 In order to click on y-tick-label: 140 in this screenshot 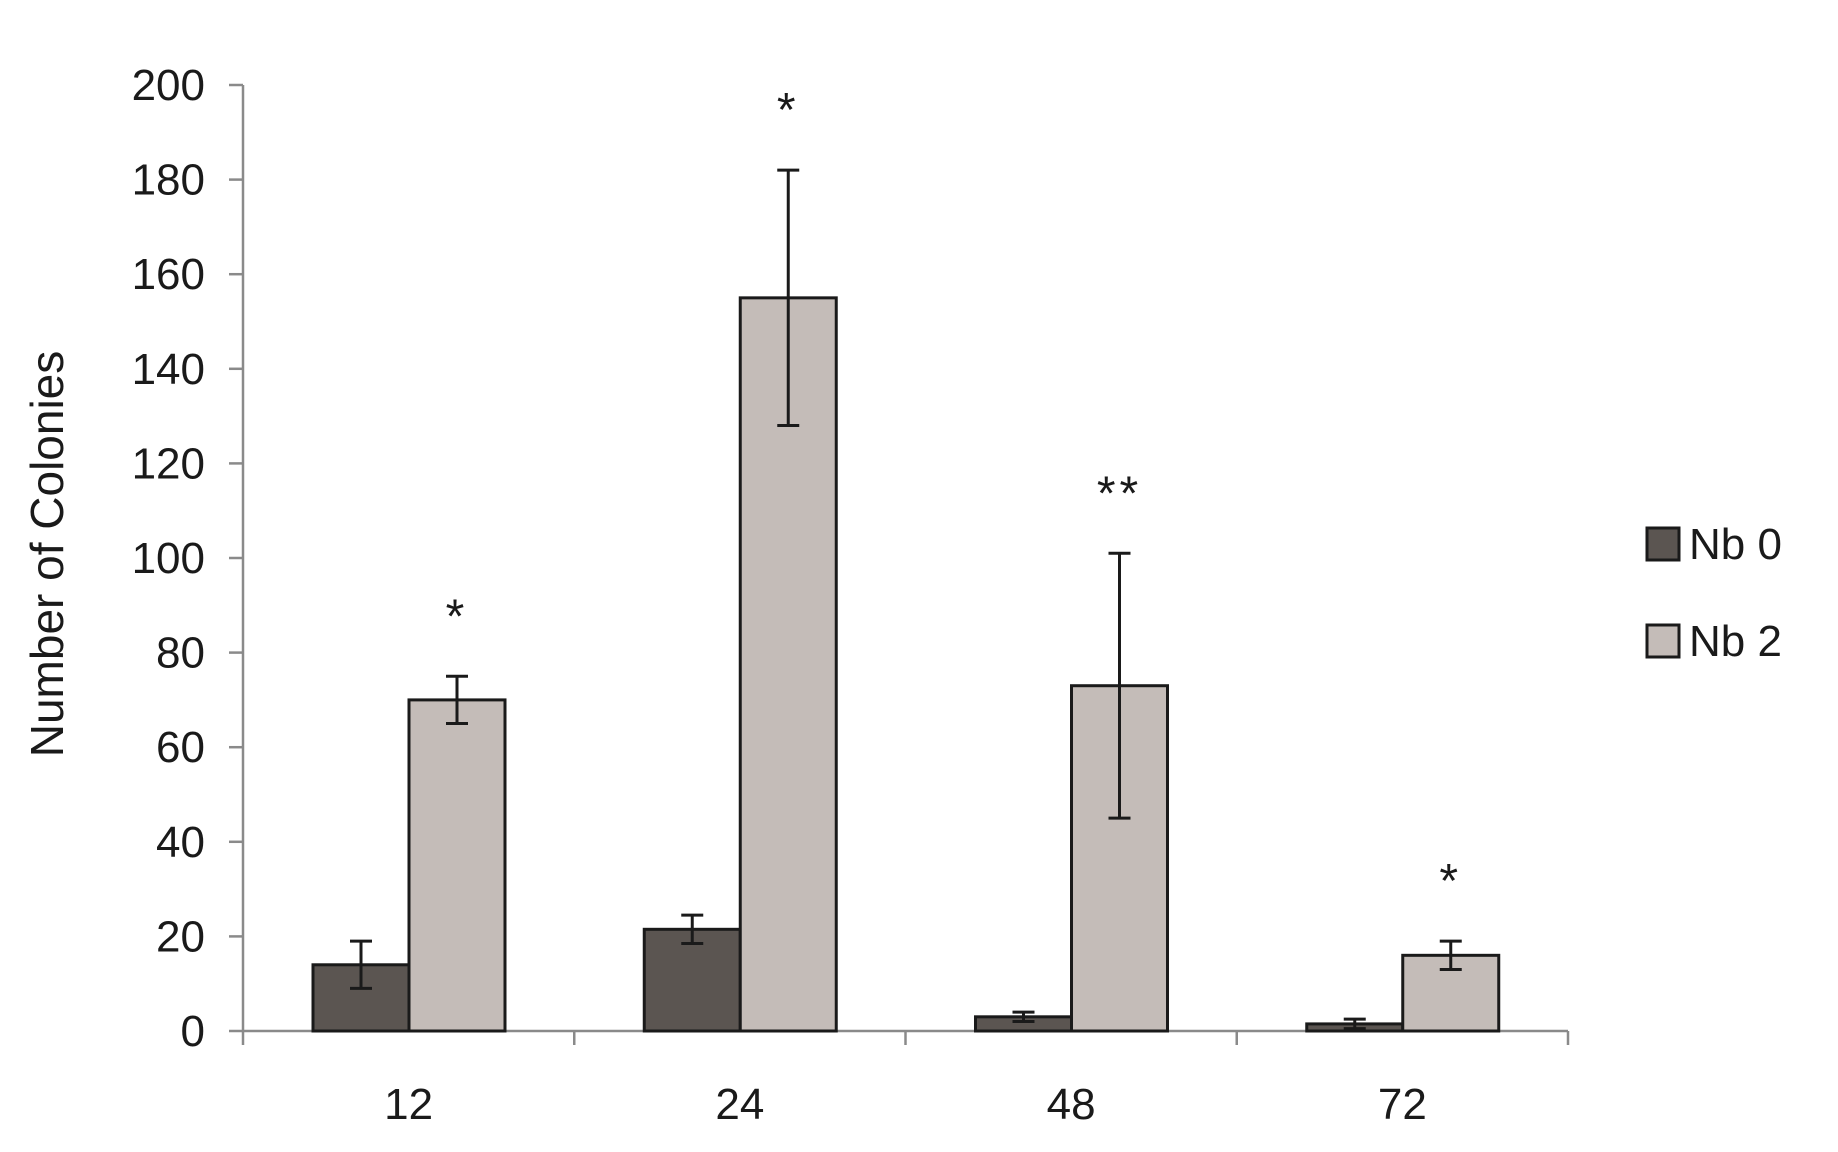, I will do `click(168, 369)`.